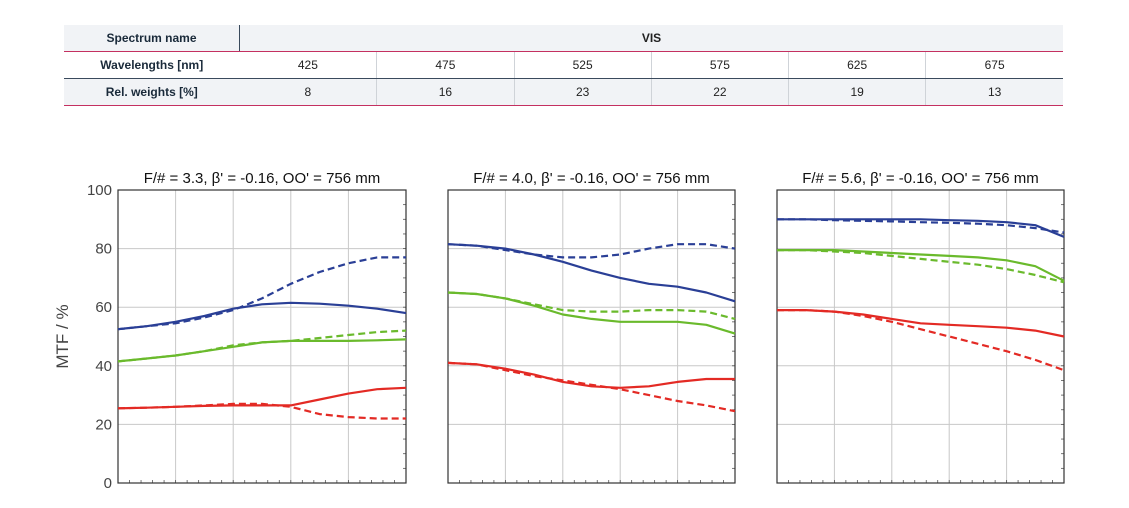  What do you see at coordinates (920, 178) in the screenshot?
I see `chart-title: F/# = 5.6, β' = -0.16, OO' = 756 mm` at bounding box center [920, 178].